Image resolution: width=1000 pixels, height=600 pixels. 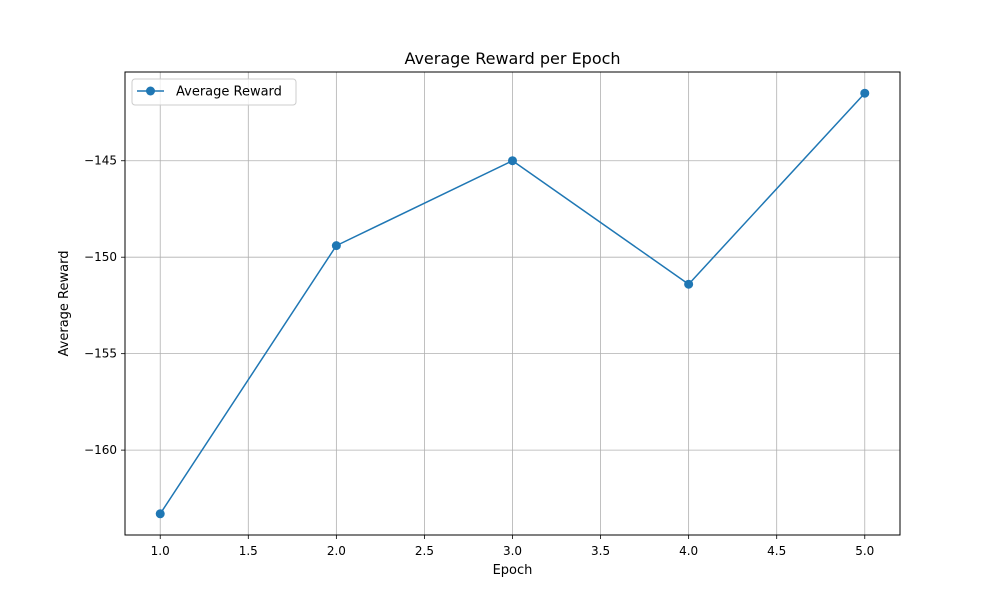 I want to click on x-tick-label: 5.0, so click(x=864, y=551).